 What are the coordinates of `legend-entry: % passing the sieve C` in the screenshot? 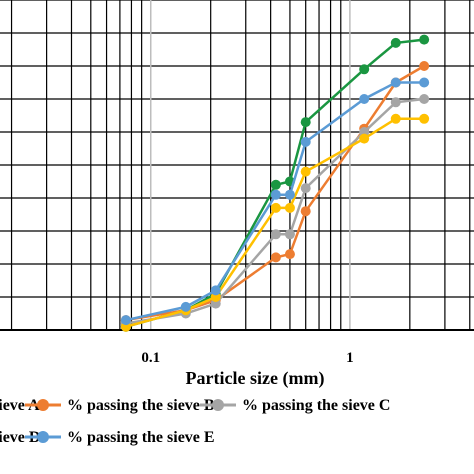 It's located at (295, 405).